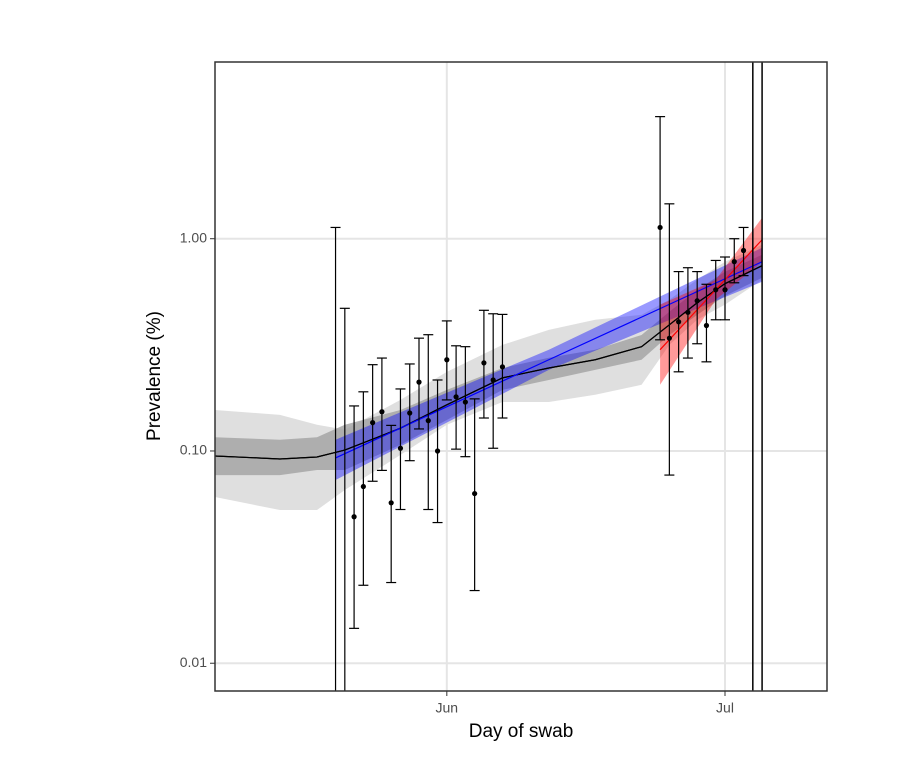 The width and height of the screenshot is (924, 761). What do you see at coordinates (193, 662) in the screenshot?
I see `y-tick-label: 0.01` at bounding box center [193, 662].